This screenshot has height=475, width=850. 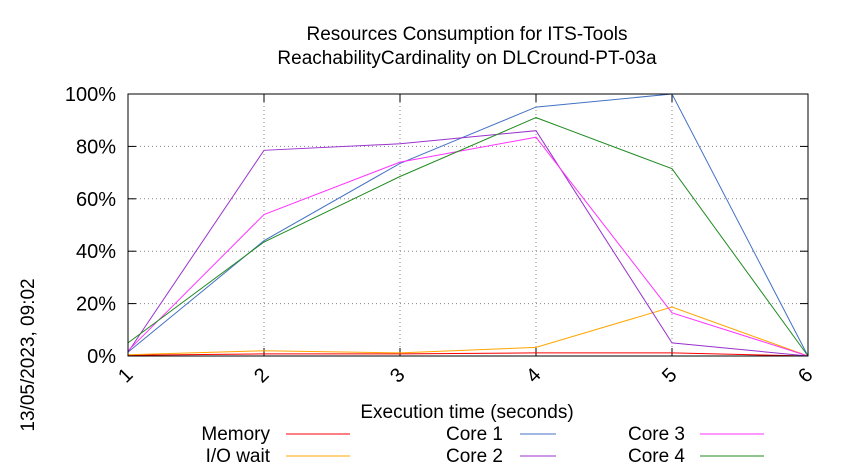 What do you see at coordinates (466, 34) in the screenshot?
I see `chart-title-line1: Resources Consumption for ITS-Tools` at bounding box center [466, 34].